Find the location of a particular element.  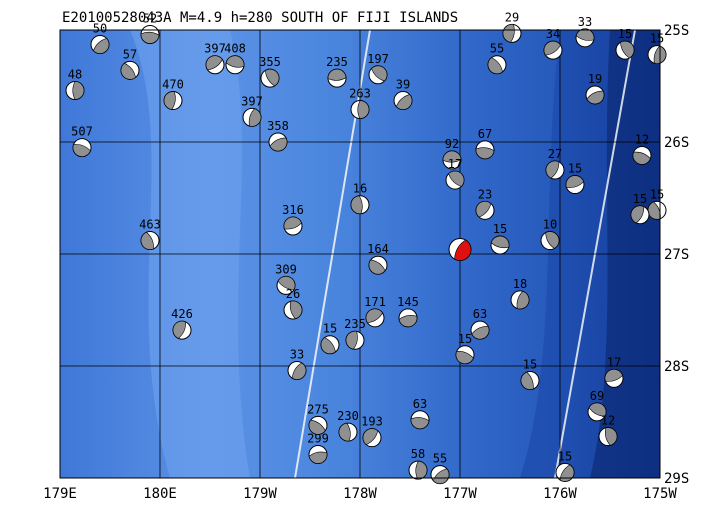

y-tick-label: 26S is located at coordinates (676, 143).